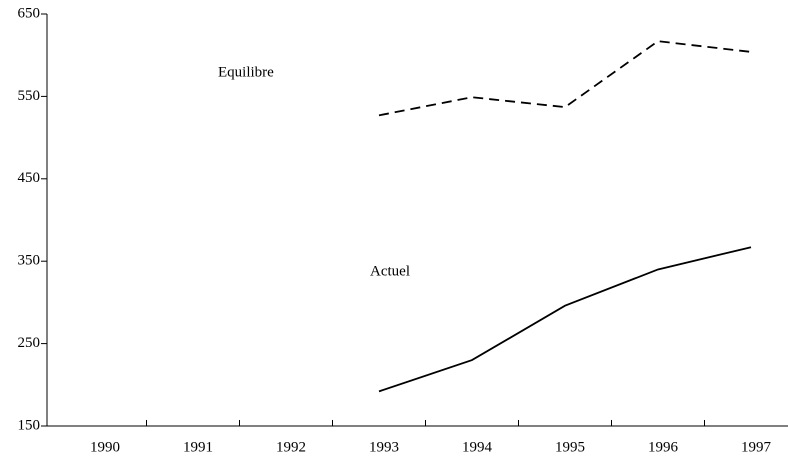 This screenshot has height=461, width=788. What do you see at coordinates (29, 178) in the screenshot?
I see `y-tick-label: 450` at bounding box center [29, 178].